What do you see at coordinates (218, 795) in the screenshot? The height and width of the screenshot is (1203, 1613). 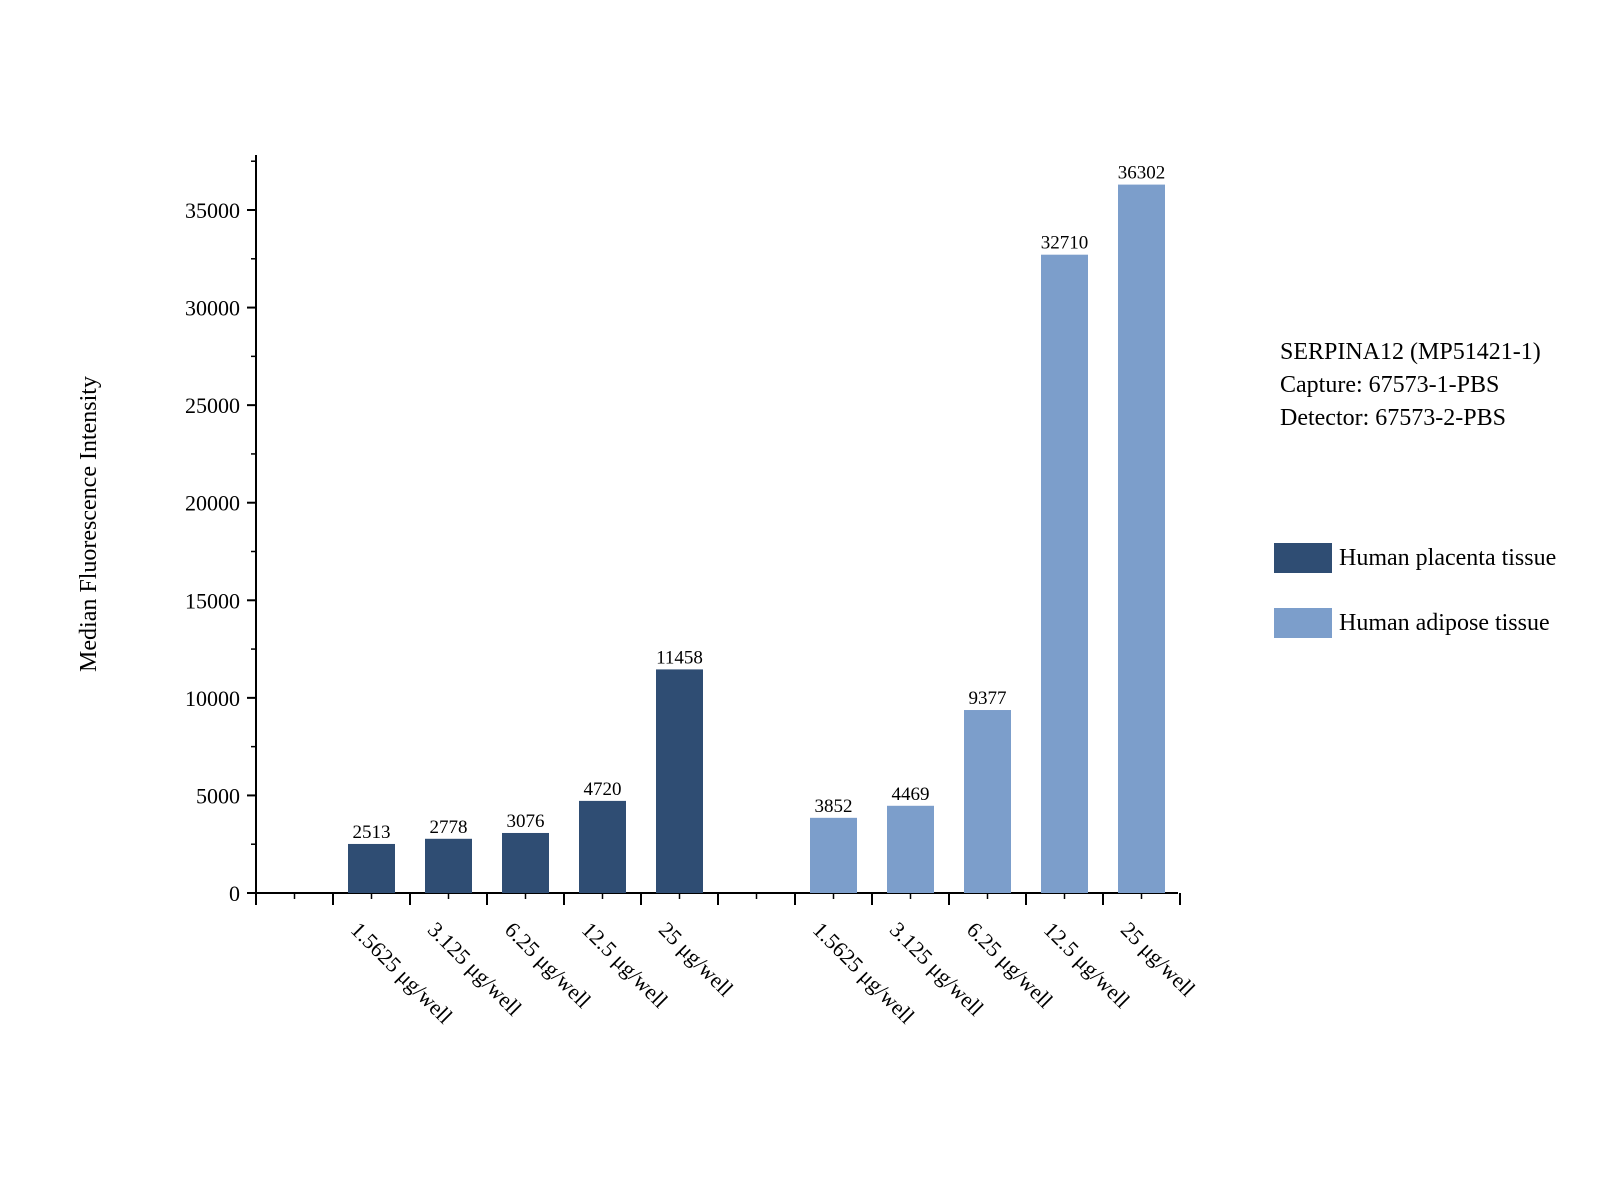 I see `y-tick-label: 5000` at bounding box center [218, 795].